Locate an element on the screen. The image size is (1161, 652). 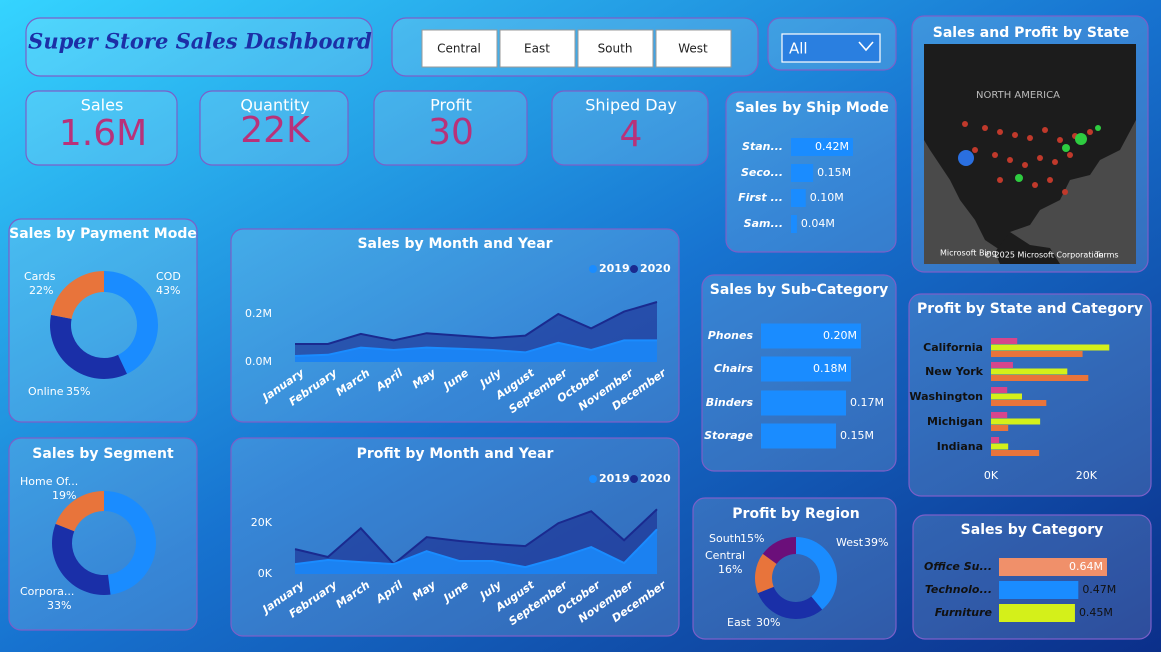
y-category-label: Phones is located at coordinates (731, 335).